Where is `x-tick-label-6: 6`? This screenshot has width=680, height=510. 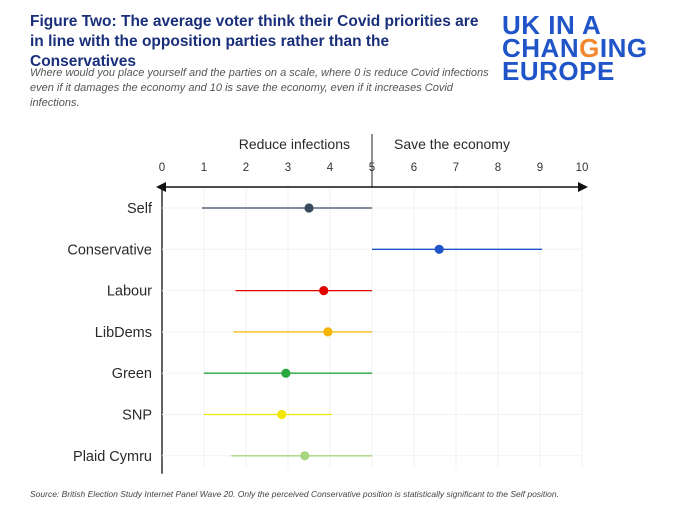
x-tick-label-6: 6 is located at coordinates (414, 168).